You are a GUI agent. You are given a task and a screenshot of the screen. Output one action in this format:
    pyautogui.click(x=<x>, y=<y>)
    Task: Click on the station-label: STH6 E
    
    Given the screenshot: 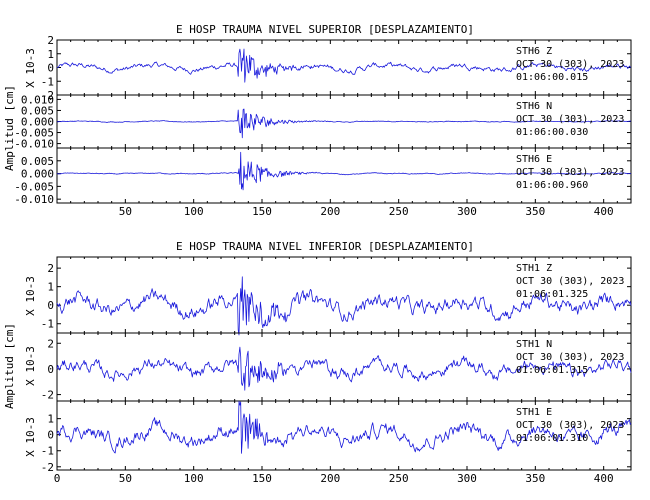 What is the action you would take?
    pyautogui.click(x=534, y=159)
    